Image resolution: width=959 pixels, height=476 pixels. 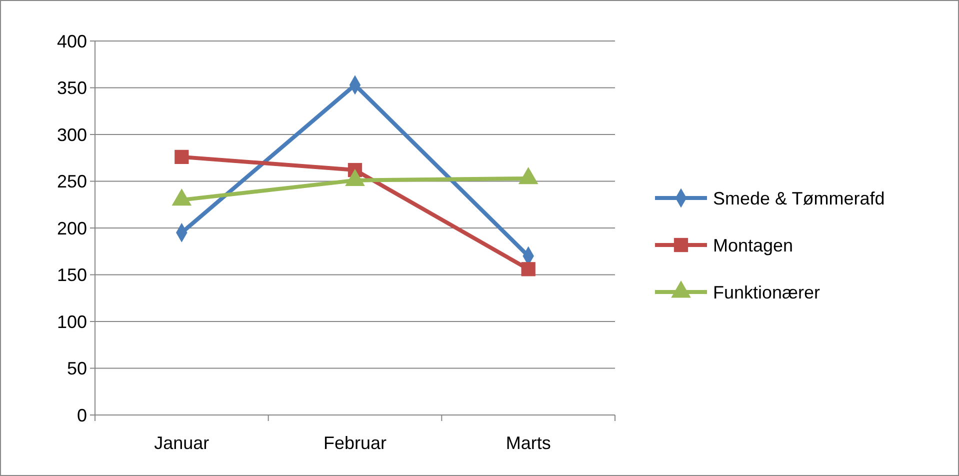 What do you see at coordinates (71, 228) in the screenshot?
I see `y-tick-label: 200` at bounding box center [71, 228].